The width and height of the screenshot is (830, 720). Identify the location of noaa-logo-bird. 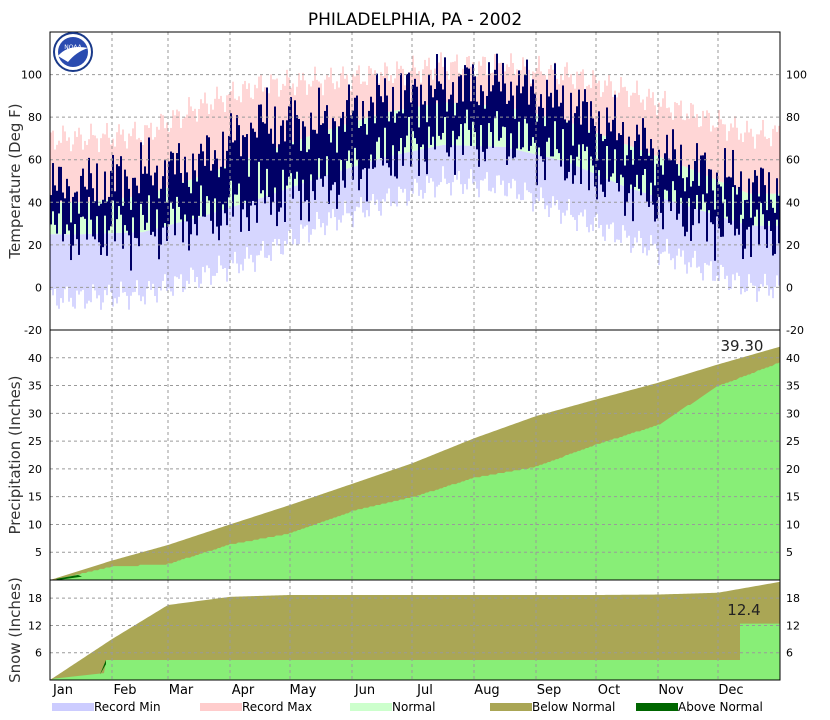
(73, 54).